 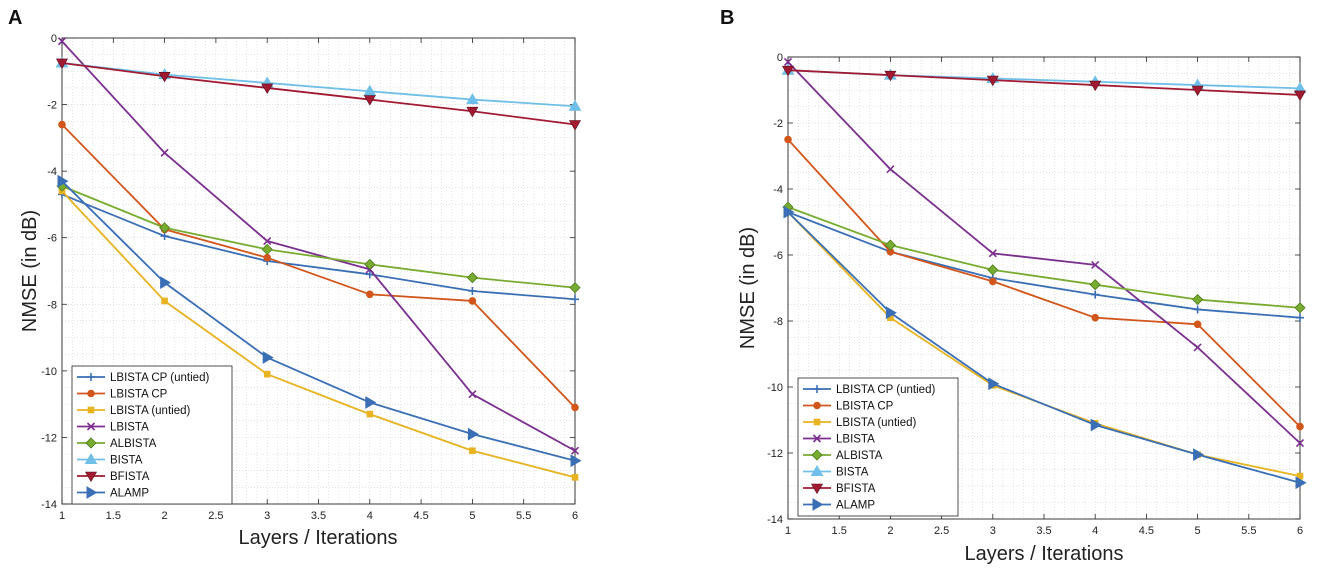 What do you see at coordinates (52, 172) in the screenshot?
I see `y-tick-label: -4` at bounding box center [52, 172].